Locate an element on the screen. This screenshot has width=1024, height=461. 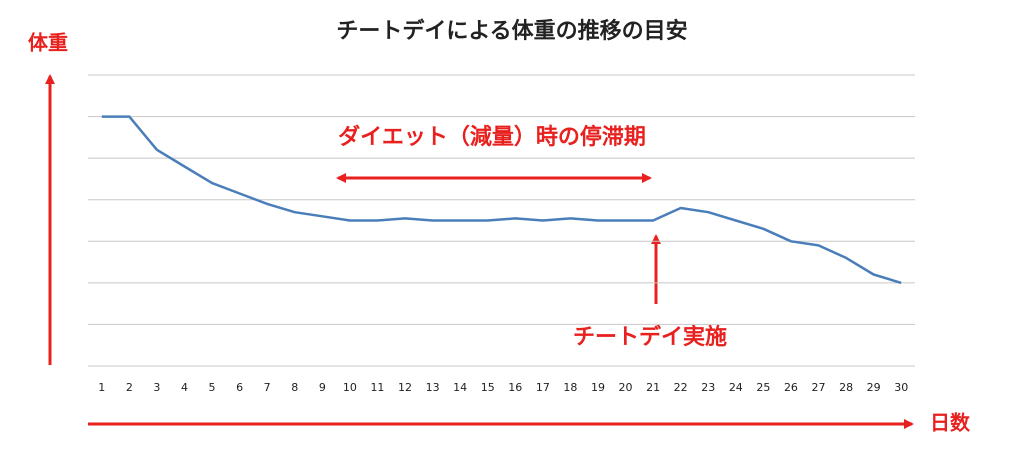
x-tick-label: 6 is located at coordinates (239, 387).